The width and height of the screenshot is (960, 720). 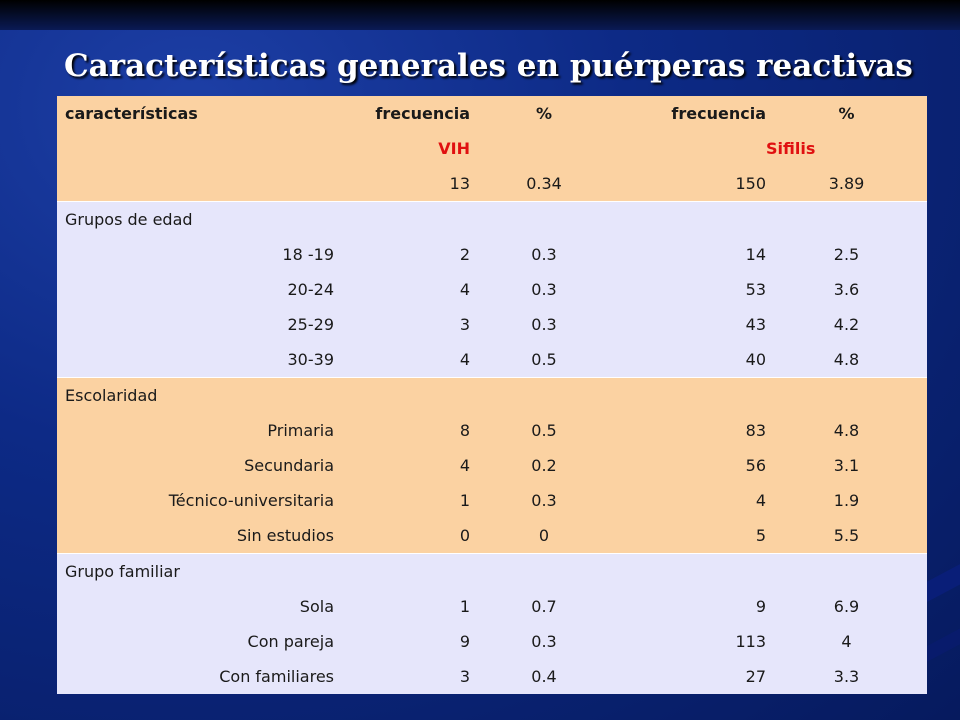 I want to click on table-row: Secundaria 4 0.2 56 3.1, so click(x=492, y=465).